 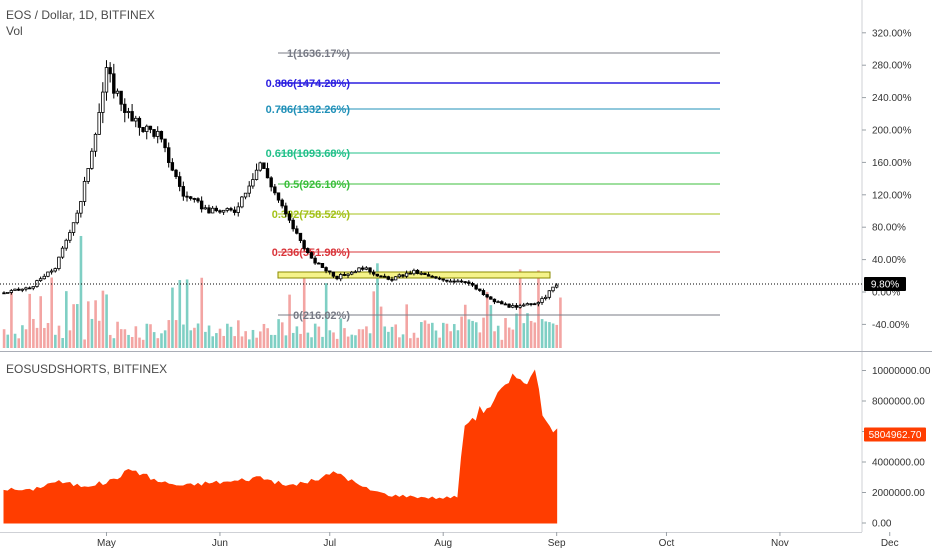 What do you see at coordinates (14, 31) in the screenshot?
I see `volume-legend: Vol` at bounding box center [14, 31].